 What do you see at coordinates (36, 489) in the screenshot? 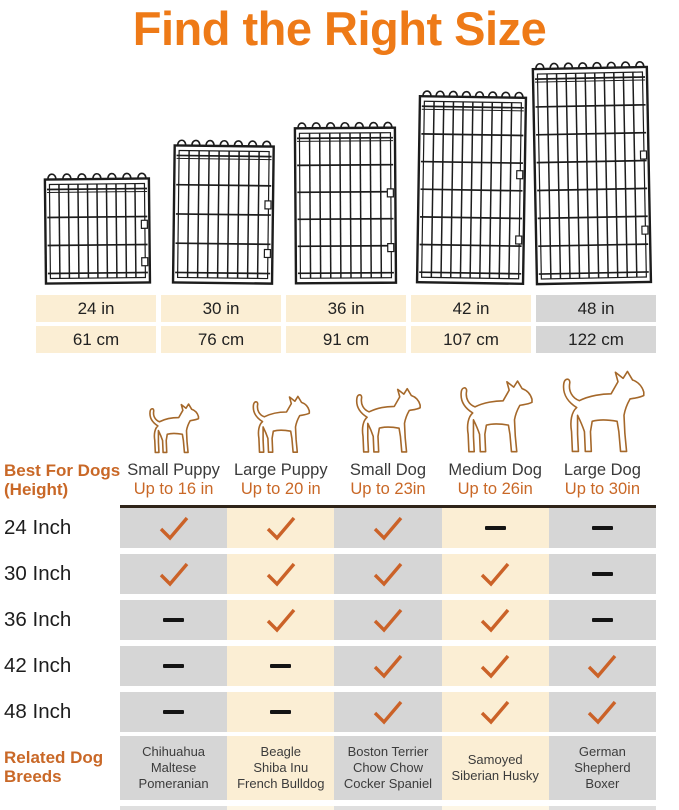
I see `best-for-line2: (Height)` at bounding box center [36, 489].